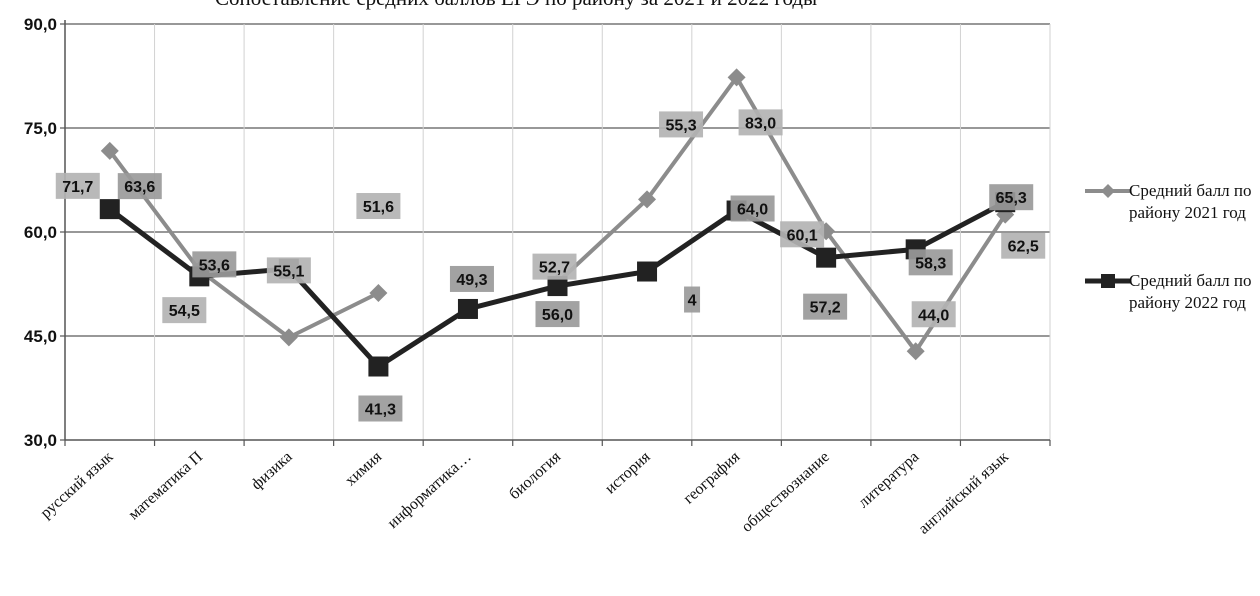 The width and height of the screenshot is (1260, 596). Describe the element at coordinates (888, 479) in the screenshot. I see `category-label: литература` at that location.